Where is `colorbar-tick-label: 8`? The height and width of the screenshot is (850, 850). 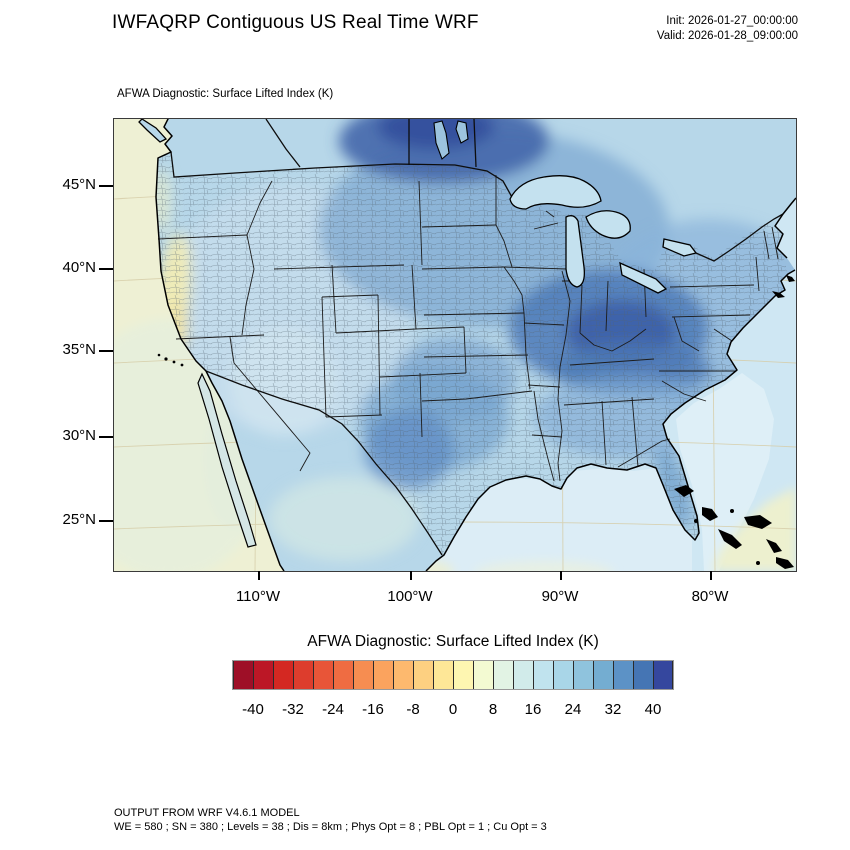 colorbar-tick-label: 8 is located at coordinates (493, 709).